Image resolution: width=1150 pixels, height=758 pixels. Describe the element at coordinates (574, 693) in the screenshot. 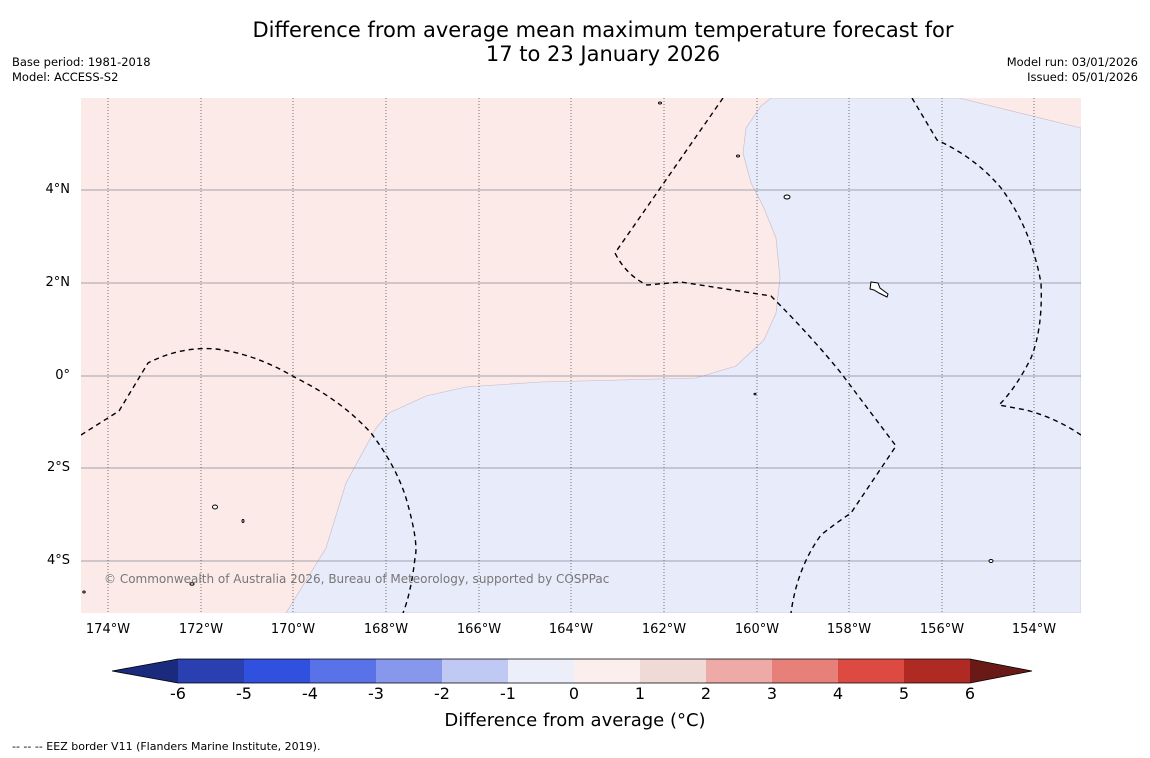

I see `cb-tick: 0` at that location.